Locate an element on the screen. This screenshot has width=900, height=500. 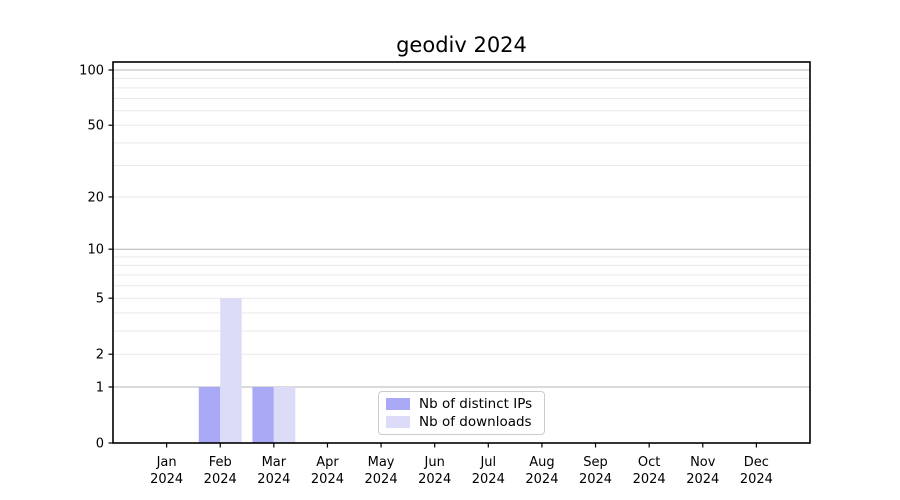
y-tick-label: 0 is located at coordinates (100, 444).